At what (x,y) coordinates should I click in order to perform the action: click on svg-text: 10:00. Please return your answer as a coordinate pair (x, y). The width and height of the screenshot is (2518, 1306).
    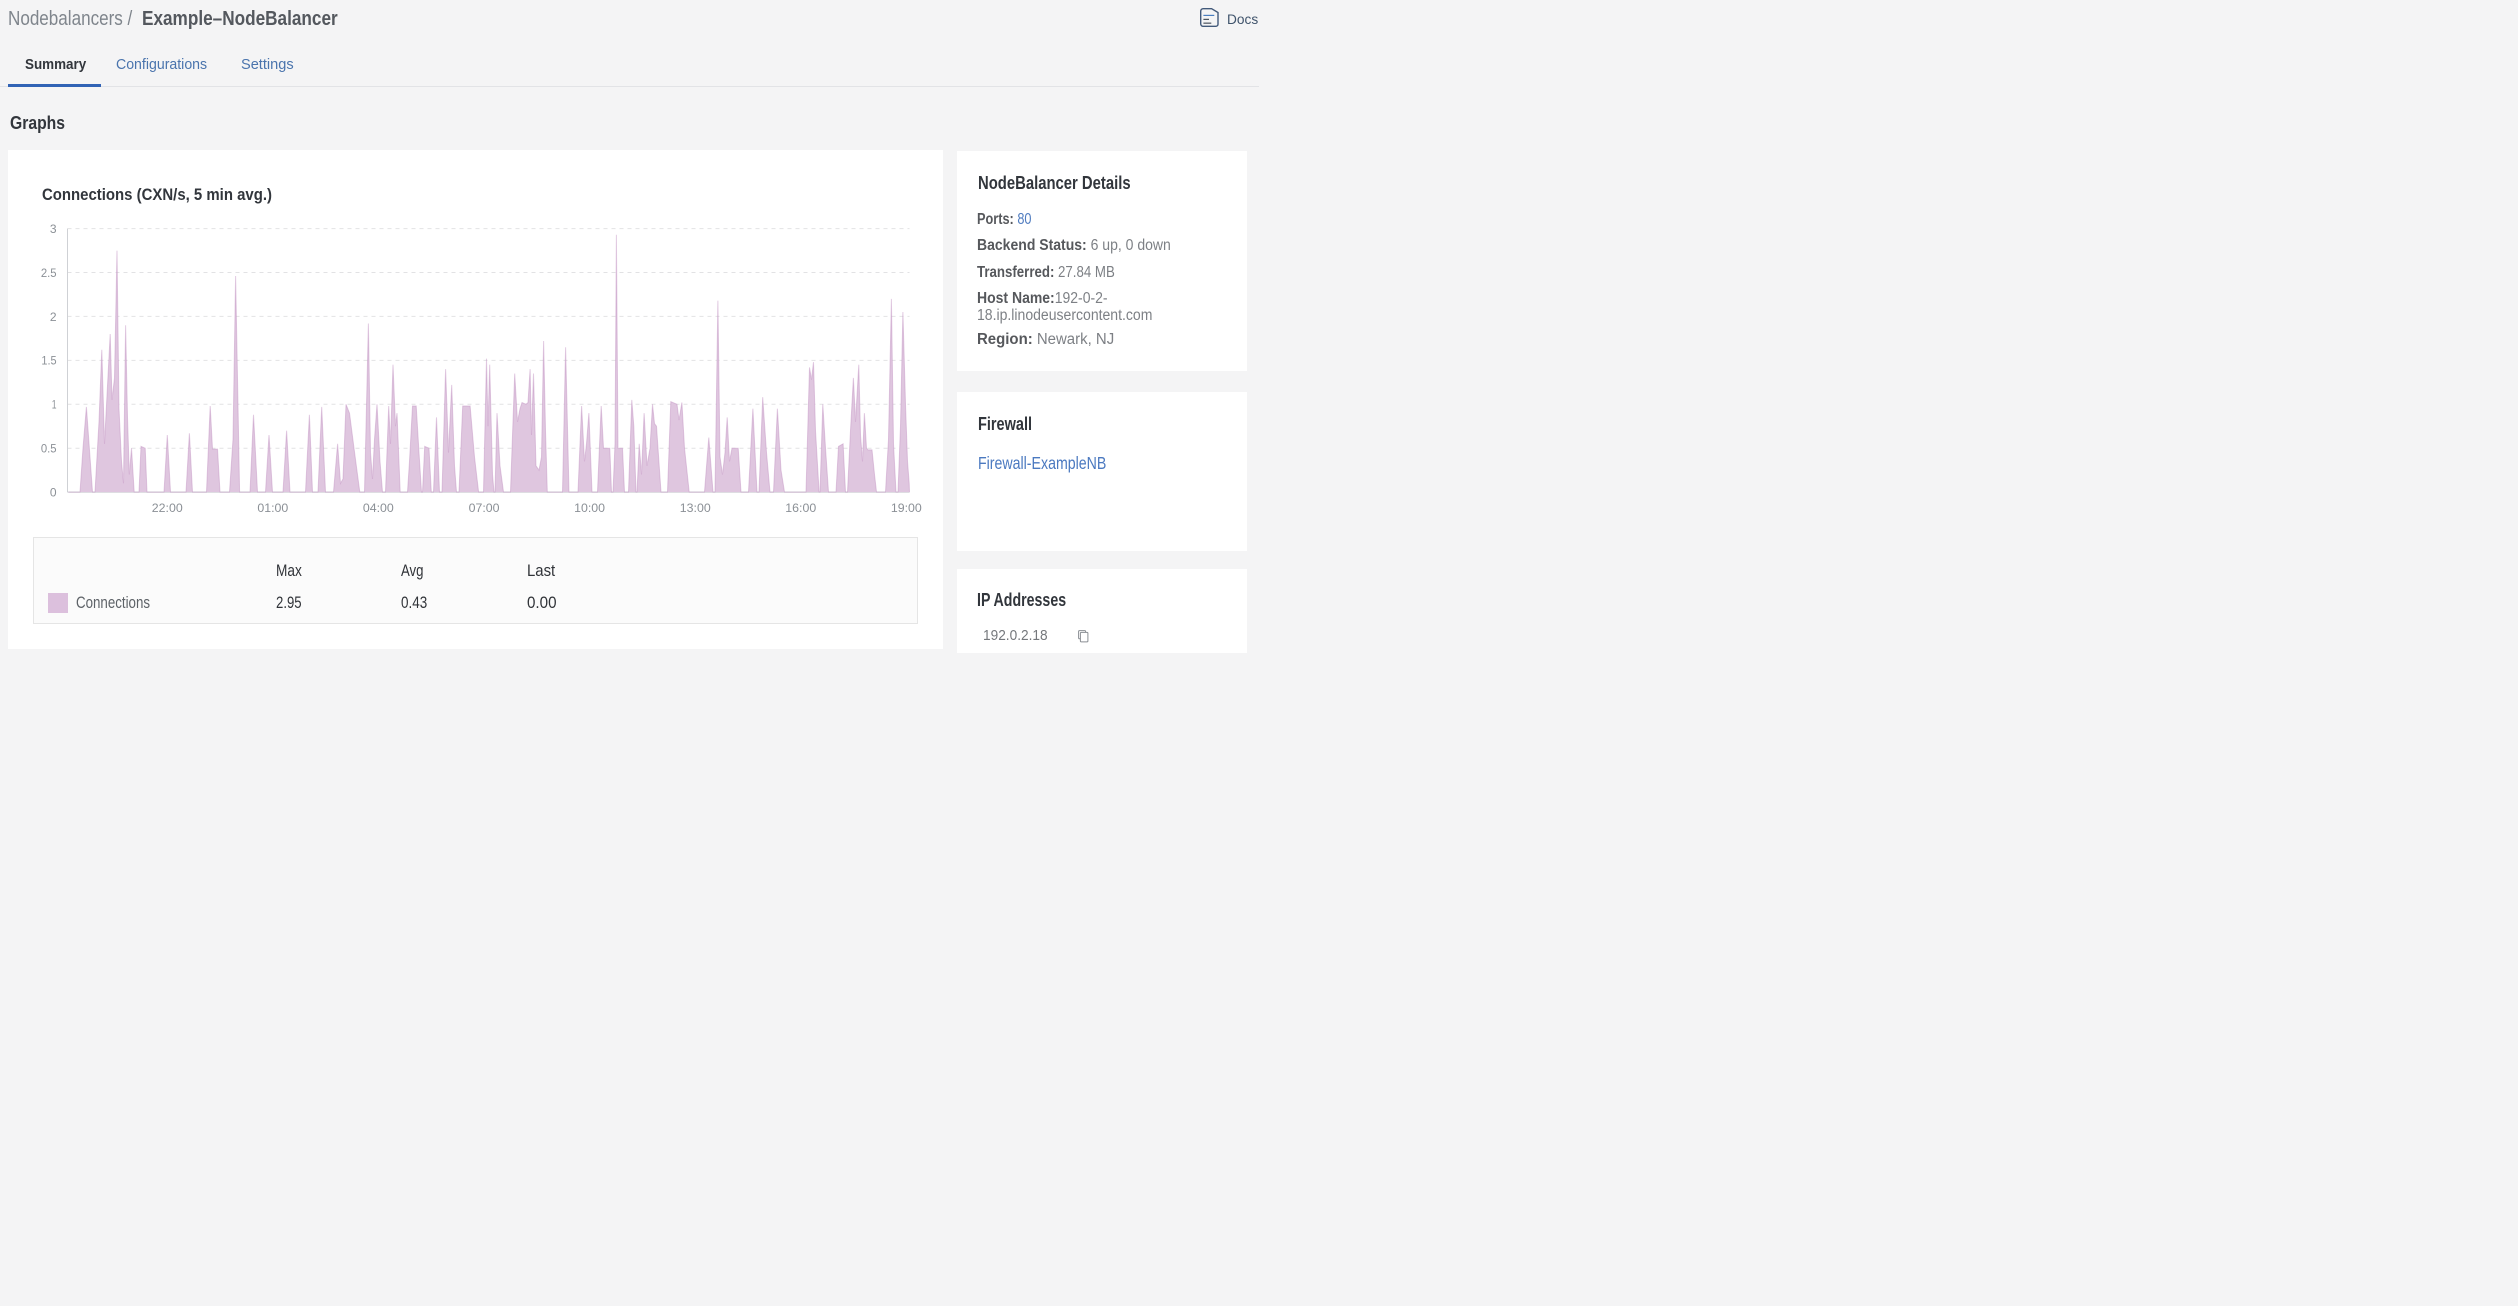
    Looking at the image, I should click on (589, 508).